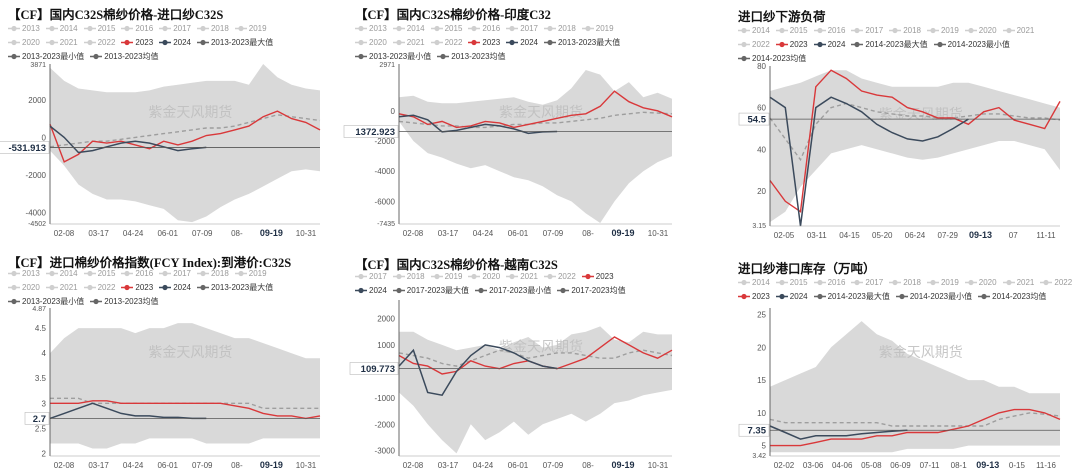  Describe the element at coordinates (761, 108) in the screenshot. I see `y-tick-label: 60` at that location.